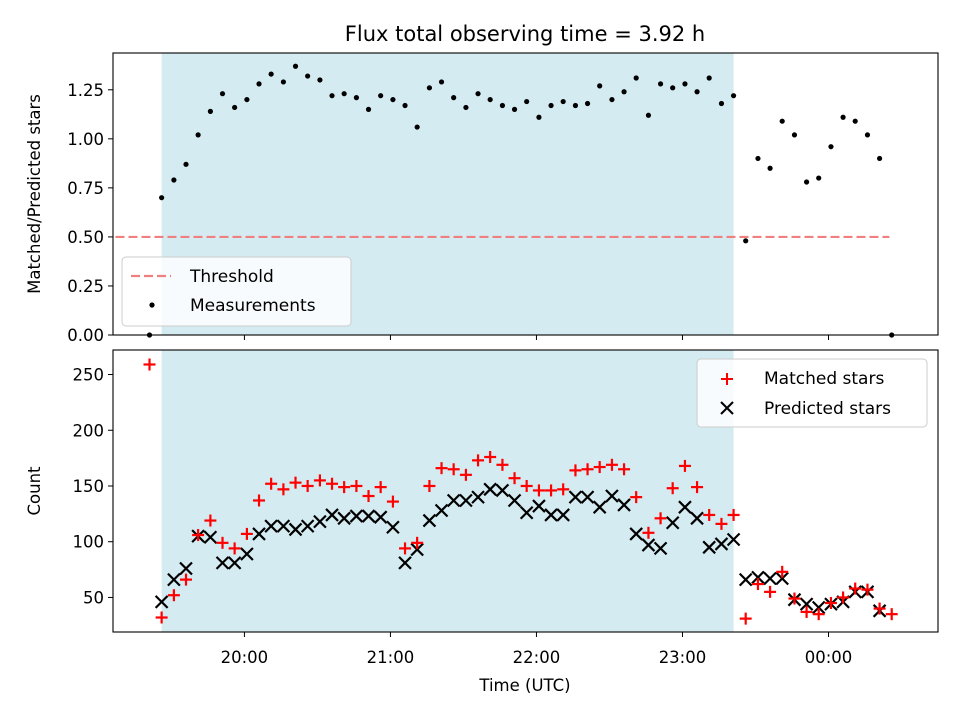 This screenshot has width=960, height=720. I want to click on top-y-axis-ticks: 0.00 0.25 0.50 0.75 1.00 1.25, so click(90, 213).